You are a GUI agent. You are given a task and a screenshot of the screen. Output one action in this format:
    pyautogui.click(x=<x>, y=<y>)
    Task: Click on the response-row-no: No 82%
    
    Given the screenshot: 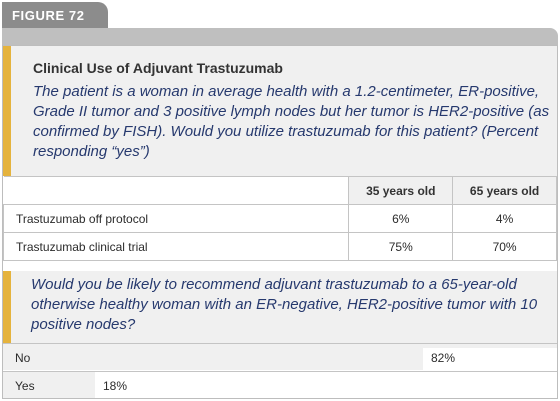 What is the action you would take?
    pyautogui.click(x=280, y=356)
    